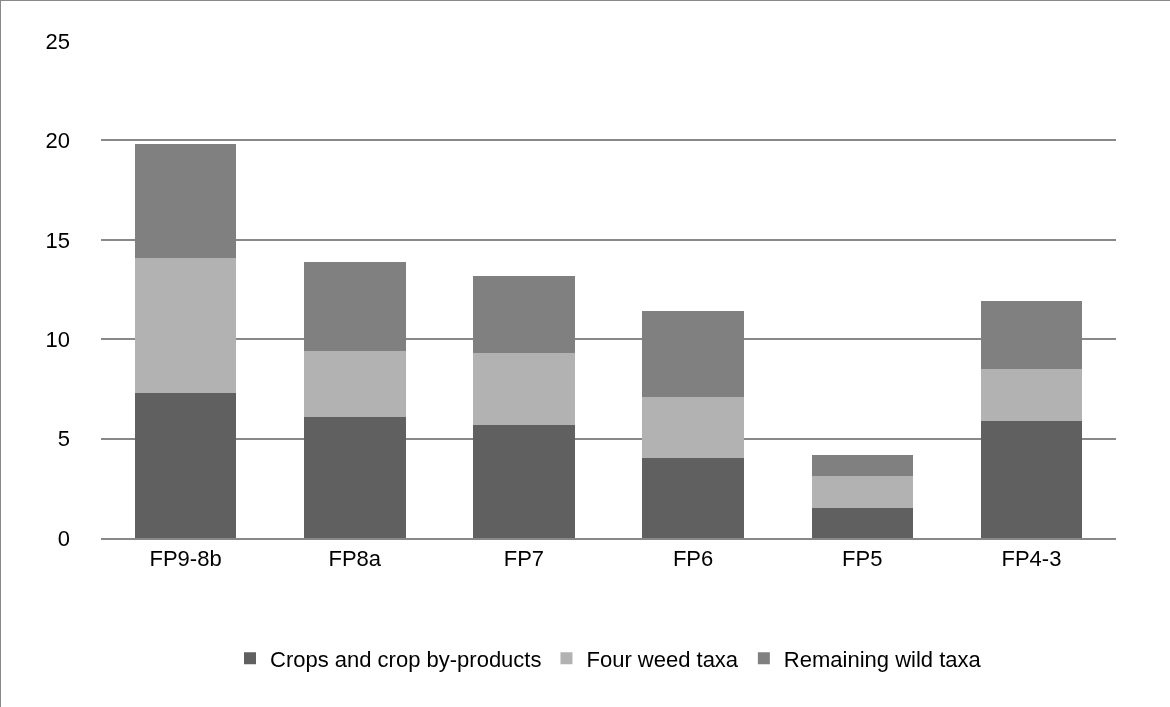 This screenshot has width=1170, height=707. Describe the element at coordinates (63, 439) in the screenshot. I see `y-tick-label: 5` at that location.